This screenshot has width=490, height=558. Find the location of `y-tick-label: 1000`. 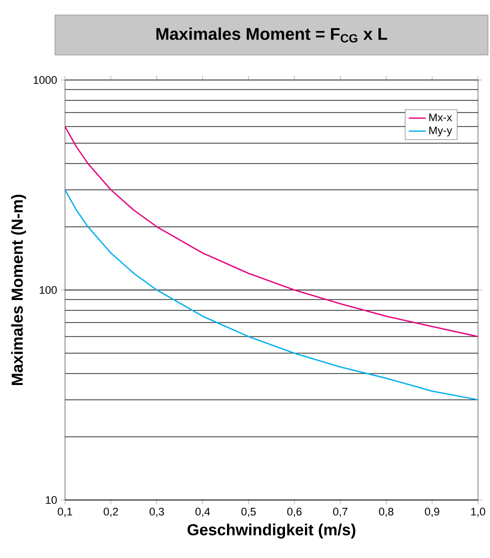

y-tick-label: 1000 is located at coordinates (45, 80).